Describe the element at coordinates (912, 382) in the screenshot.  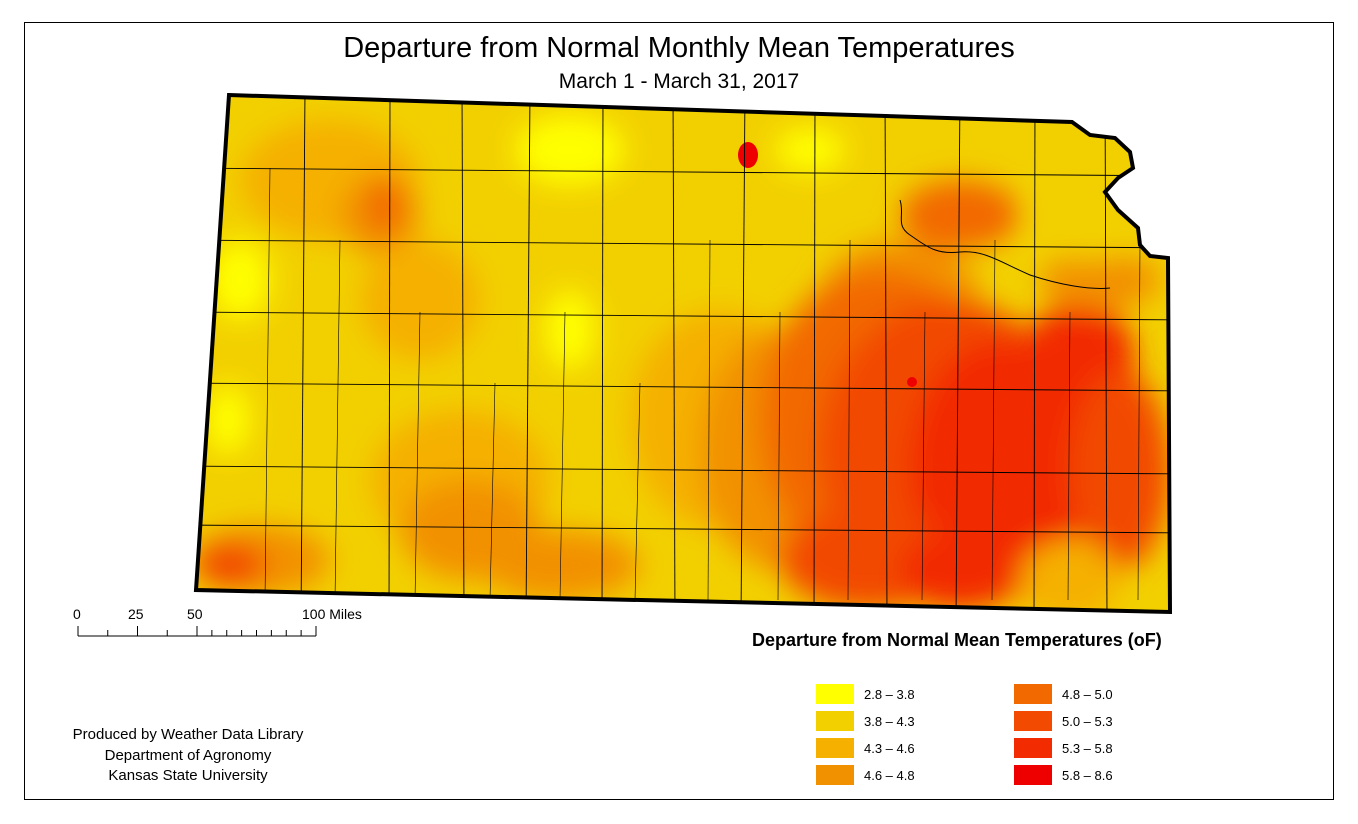
I see `hotspot-east` at that location.